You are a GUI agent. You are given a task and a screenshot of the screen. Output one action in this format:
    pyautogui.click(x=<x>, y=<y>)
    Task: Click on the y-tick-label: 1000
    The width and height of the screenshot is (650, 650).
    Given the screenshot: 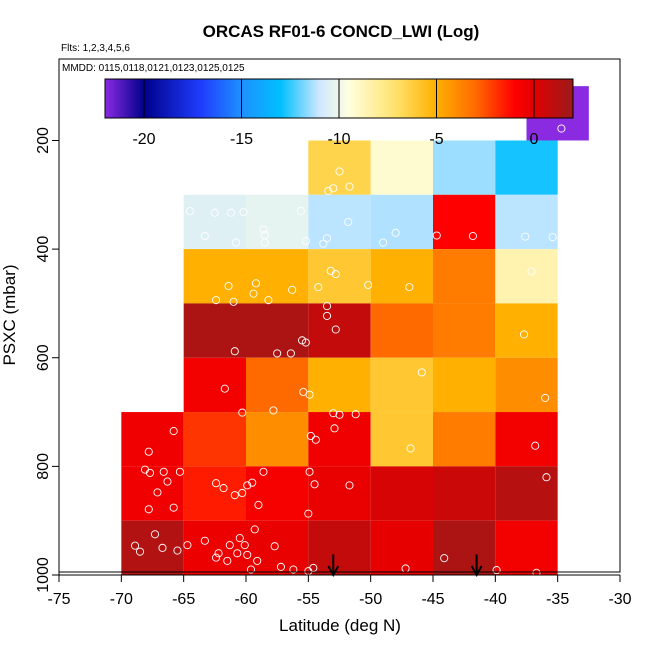 What is the action you would take?
    pyautogui.click(x=43, y=575)
    